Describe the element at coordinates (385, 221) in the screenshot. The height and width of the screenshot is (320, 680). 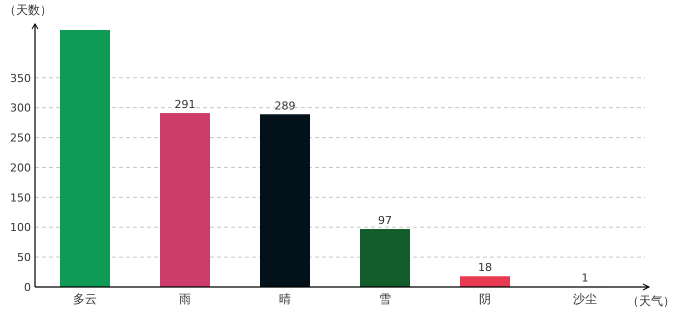
I see `data-label: 97` at that location.